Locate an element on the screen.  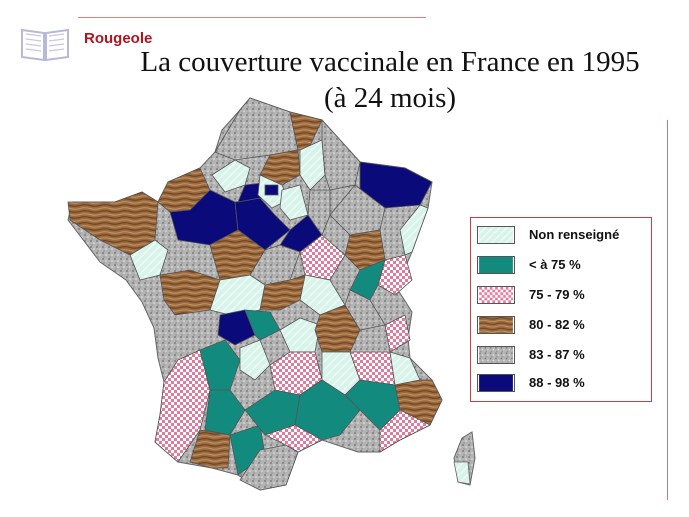
title-line-2: (à 24 mois) is located at coordinates (390, 98).